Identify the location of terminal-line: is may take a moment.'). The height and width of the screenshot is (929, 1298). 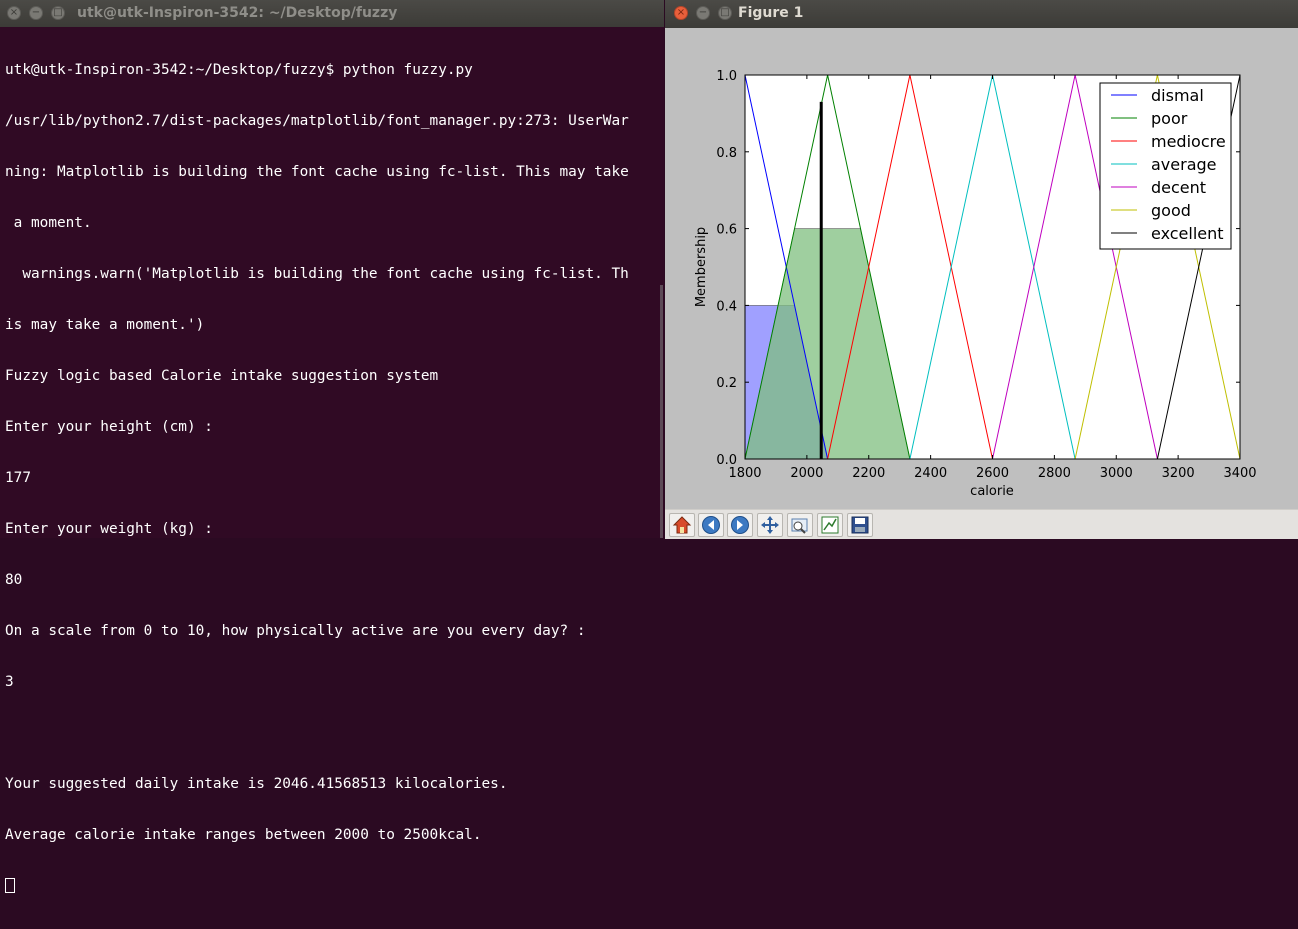
(105, 325).